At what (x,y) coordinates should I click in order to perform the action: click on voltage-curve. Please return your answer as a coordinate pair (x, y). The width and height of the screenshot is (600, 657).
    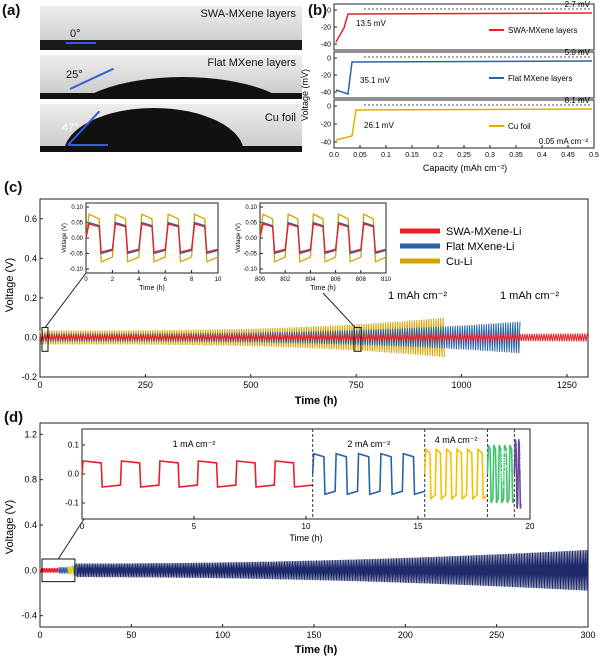
    Looking at the image, I should click on (464, 124).